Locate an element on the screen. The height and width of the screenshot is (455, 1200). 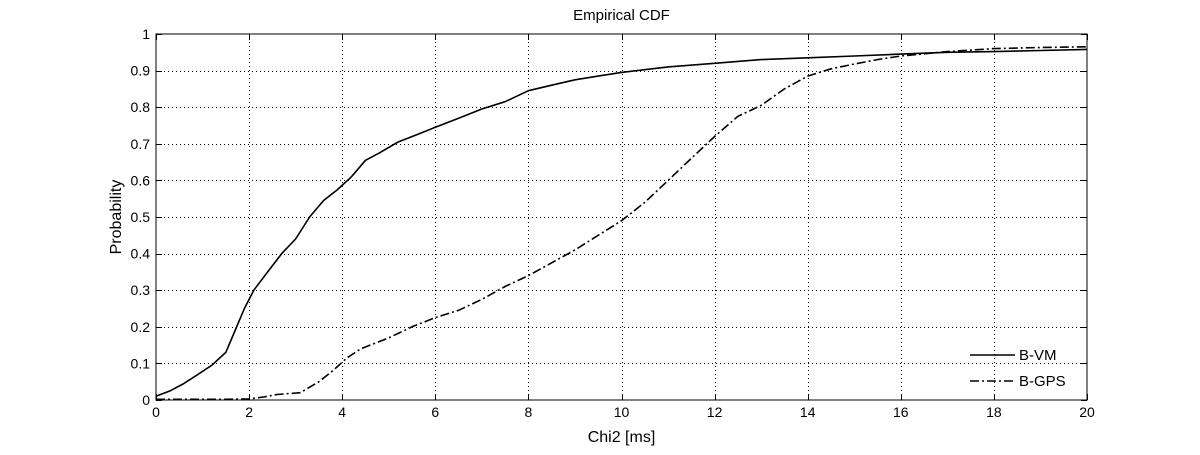
x-tick-label: 8 is located at coordinates (529, 412).